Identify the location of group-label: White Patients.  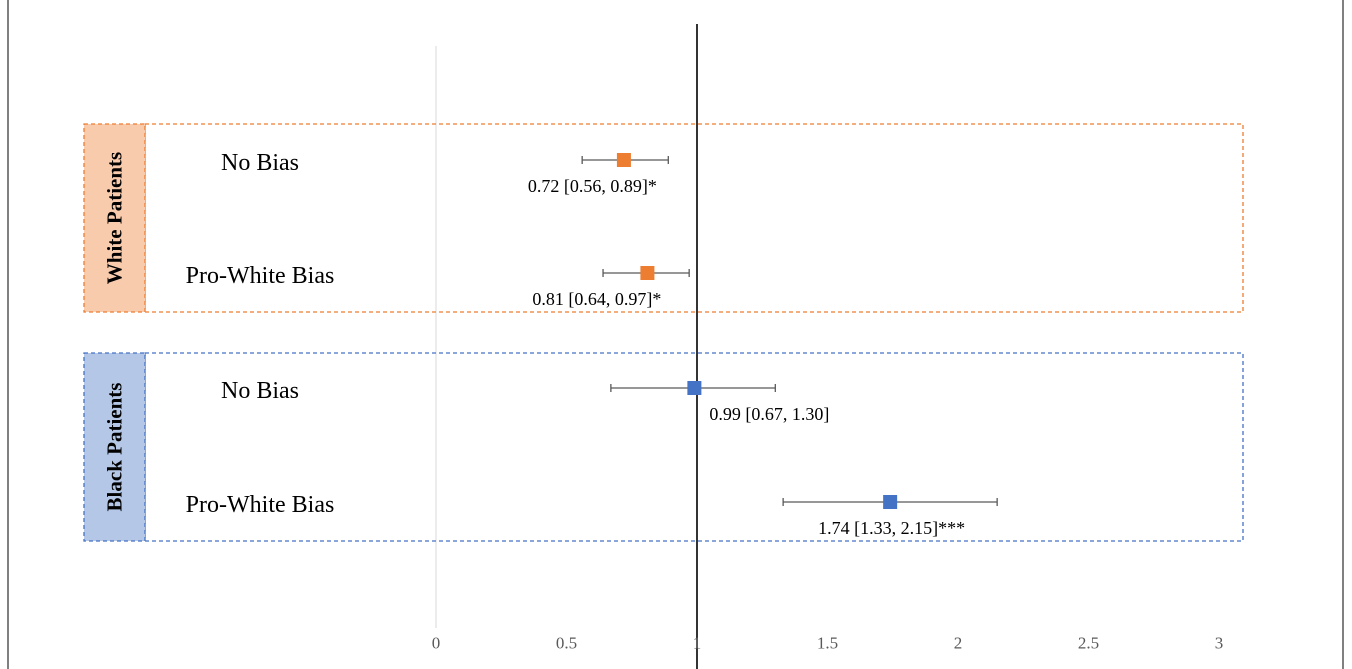
(115, 218).